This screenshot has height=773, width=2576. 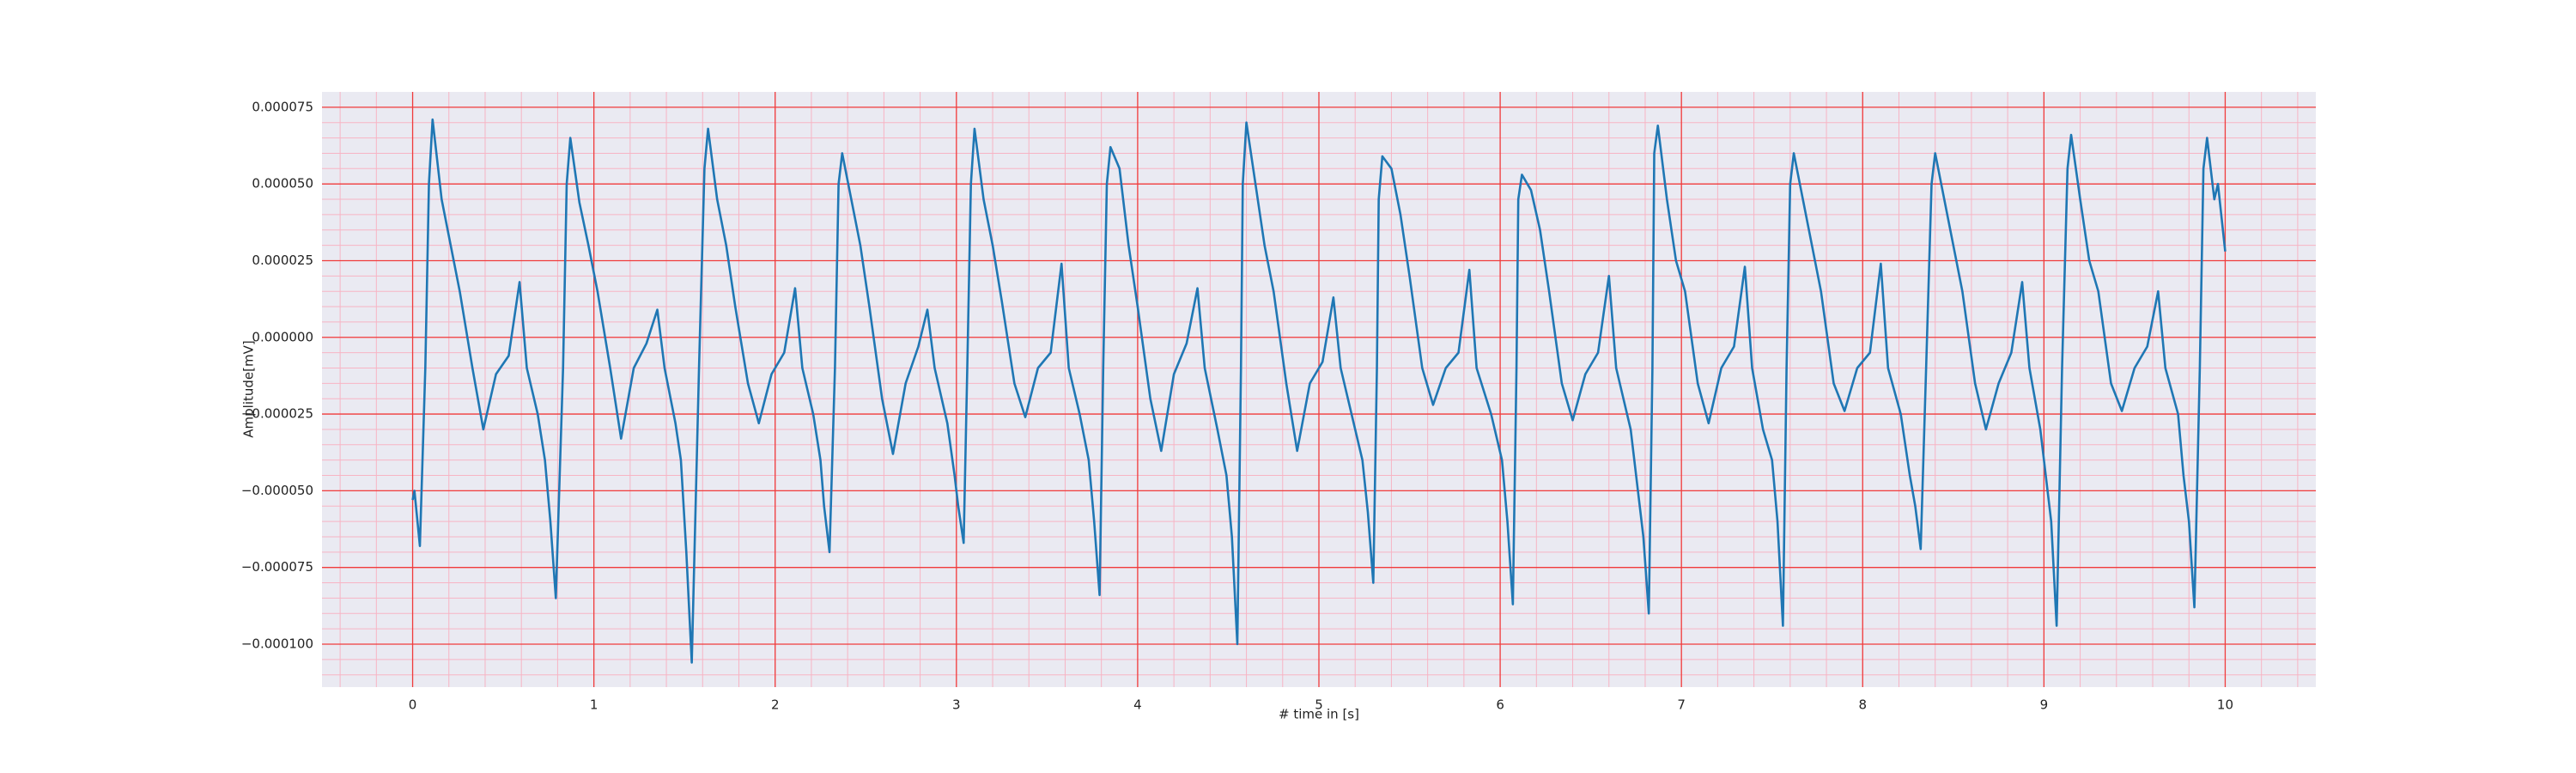 What do you see at coordinates (282, 260) in the screenshot?
I see `y-tick-label: 0.000025` at bounding box center [282, 260].